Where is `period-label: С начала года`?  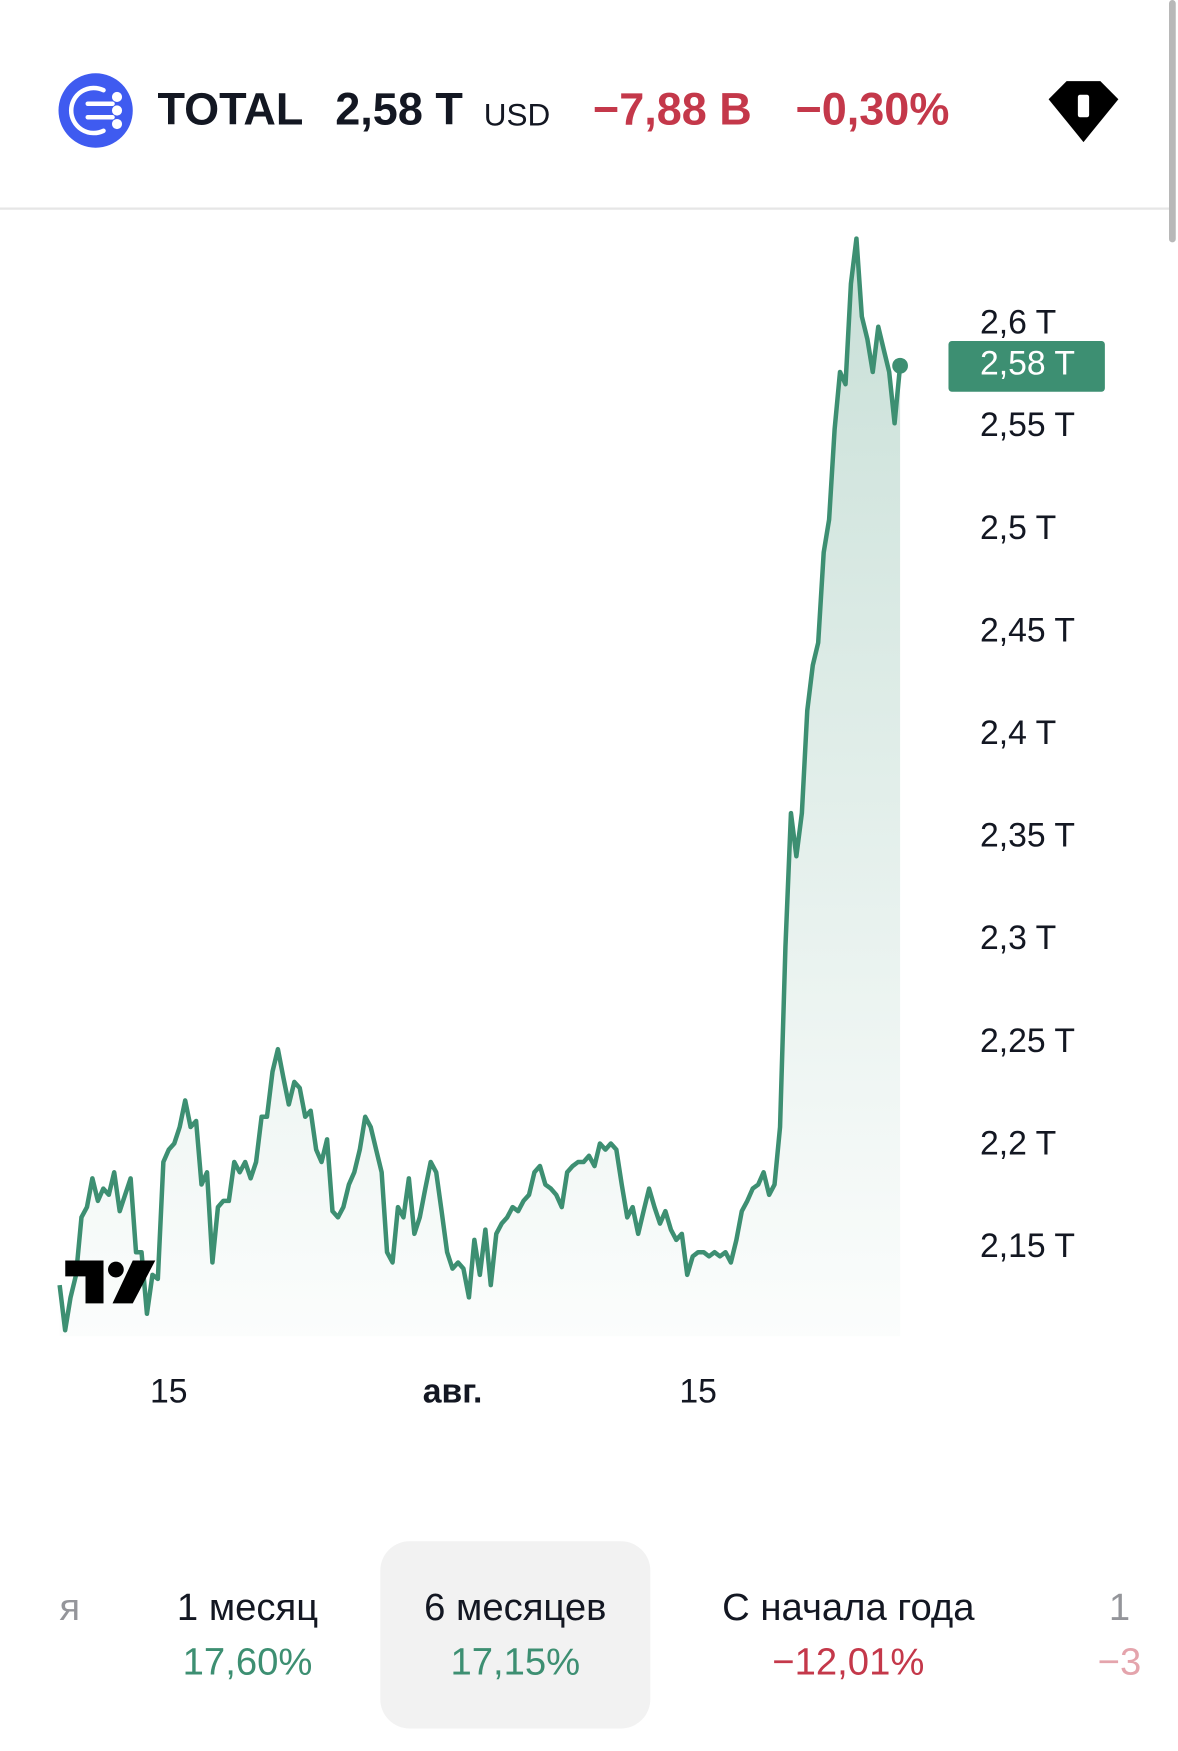 period-label: С начала года is located at coordinates (848, 1607).